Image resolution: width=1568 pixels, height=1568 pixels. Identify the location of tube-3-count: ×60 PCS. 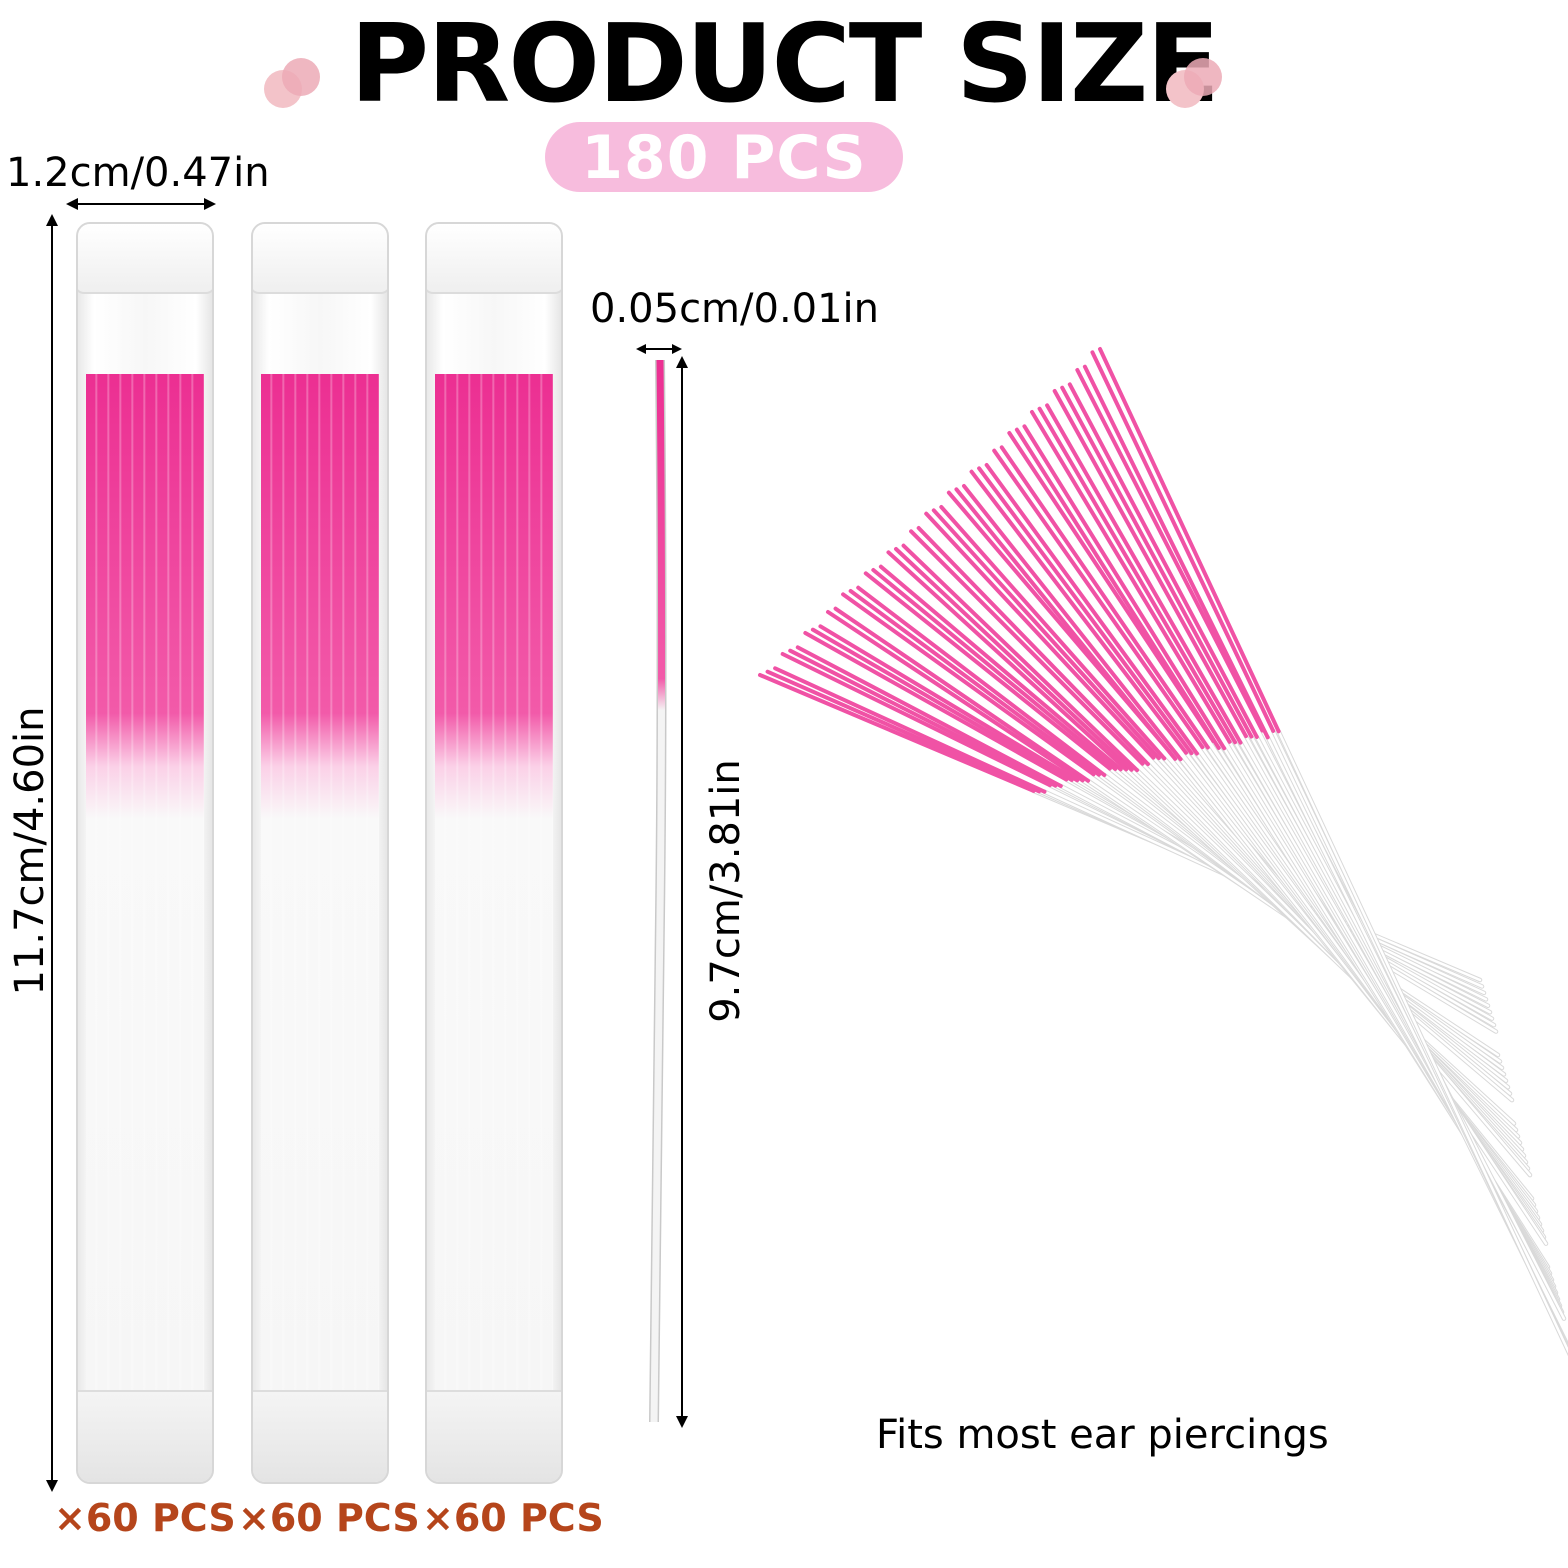
(513, 1518).